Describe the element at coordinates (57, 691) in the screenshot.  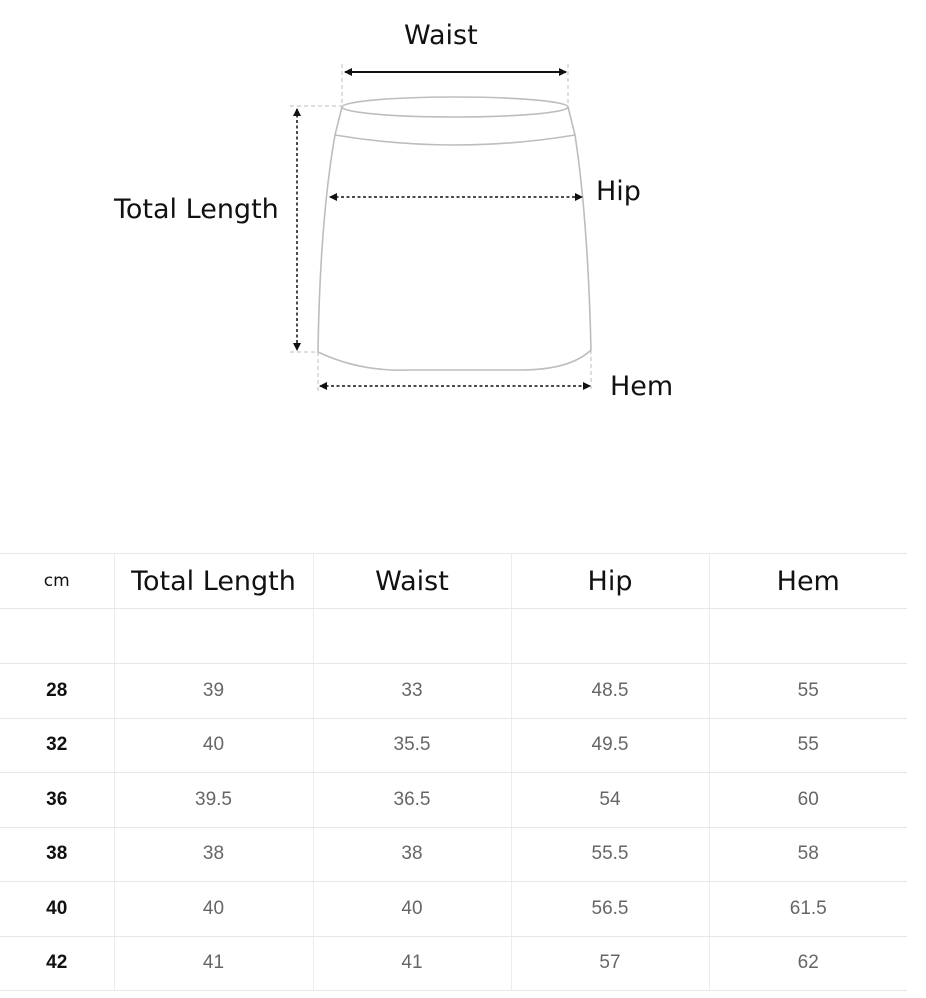
I see `size-cell: 28` at that location.